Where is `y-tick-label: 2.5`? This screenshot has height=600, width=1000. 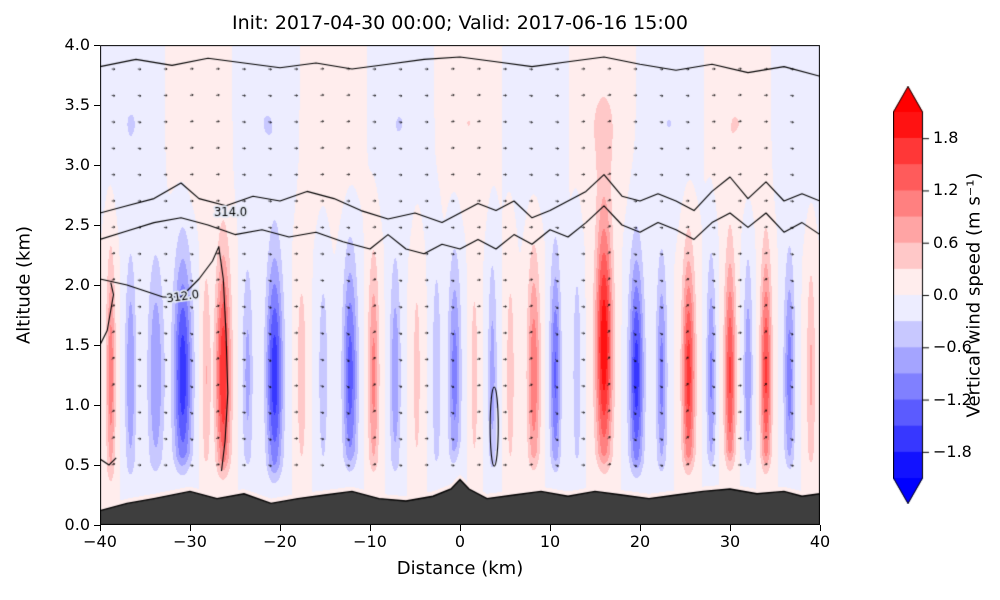 y-tick-label: 2.5 is located at coordinates (77, 224).